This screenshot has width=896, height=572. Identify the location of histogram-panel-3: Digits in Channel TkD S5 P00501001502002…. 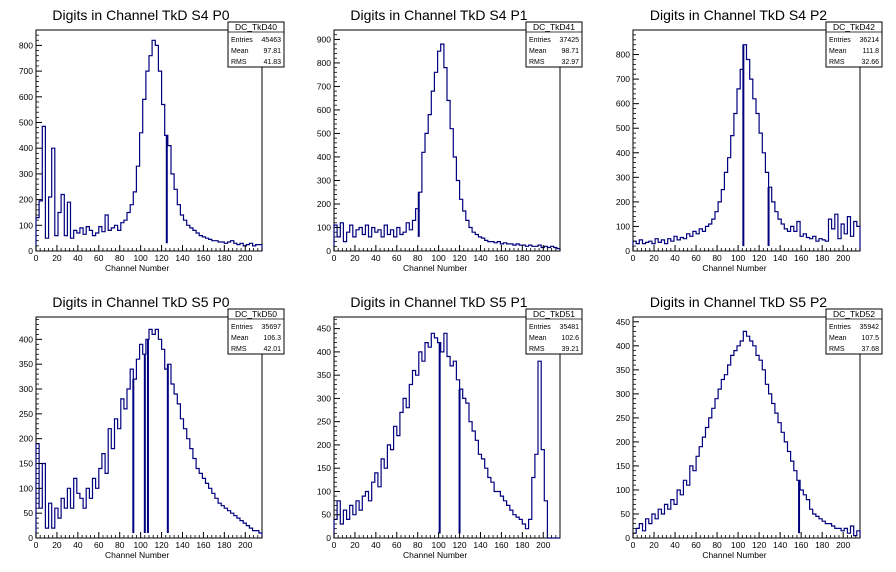
(152, 427).